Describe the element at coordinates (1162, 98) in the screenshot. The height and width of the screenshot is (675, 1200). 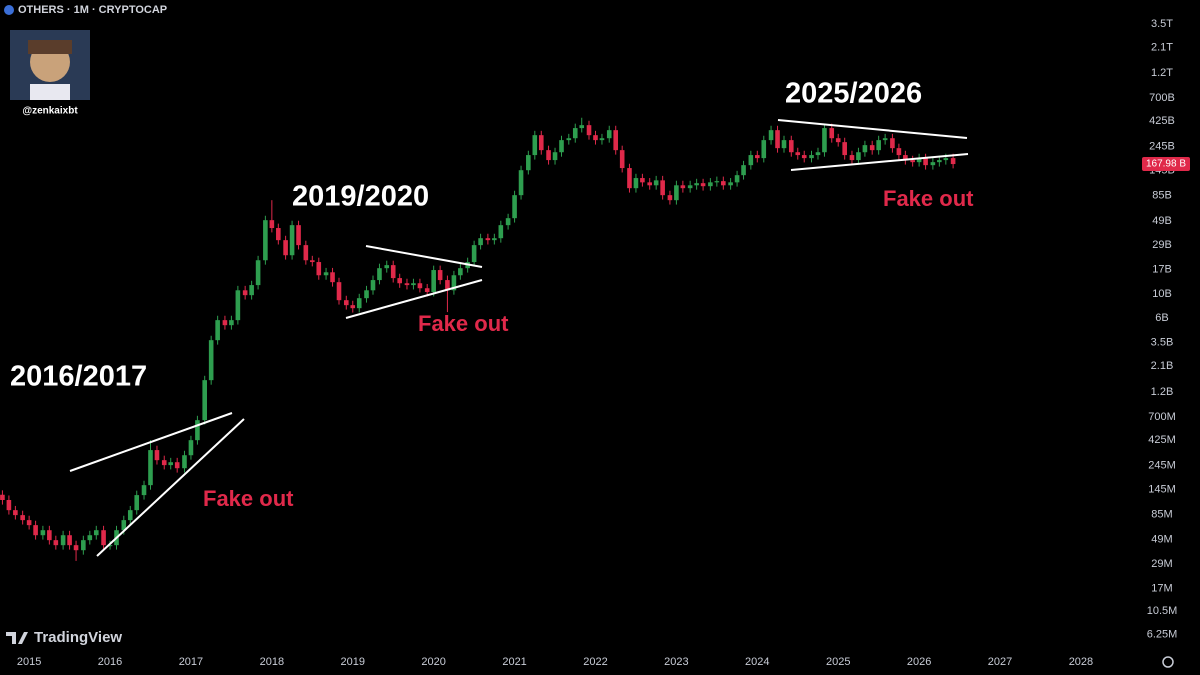
I see `y-tick-label: 700B` at that location.